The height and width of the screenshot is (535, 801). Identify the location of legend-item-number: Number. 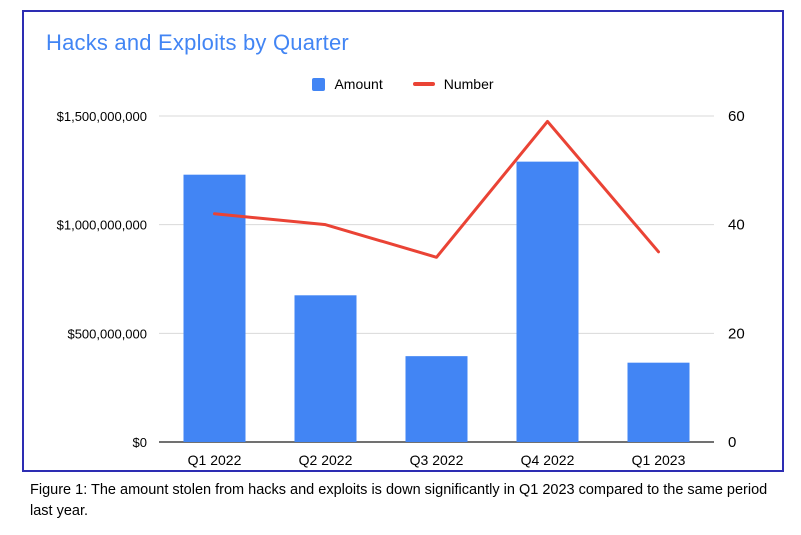
(453, 84).